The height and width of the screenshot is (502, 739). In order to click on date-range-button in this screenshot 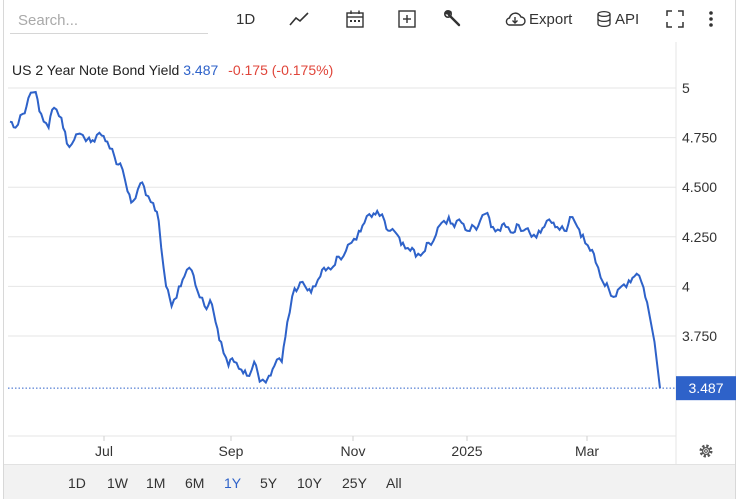, I will do `click(355, 19)`.